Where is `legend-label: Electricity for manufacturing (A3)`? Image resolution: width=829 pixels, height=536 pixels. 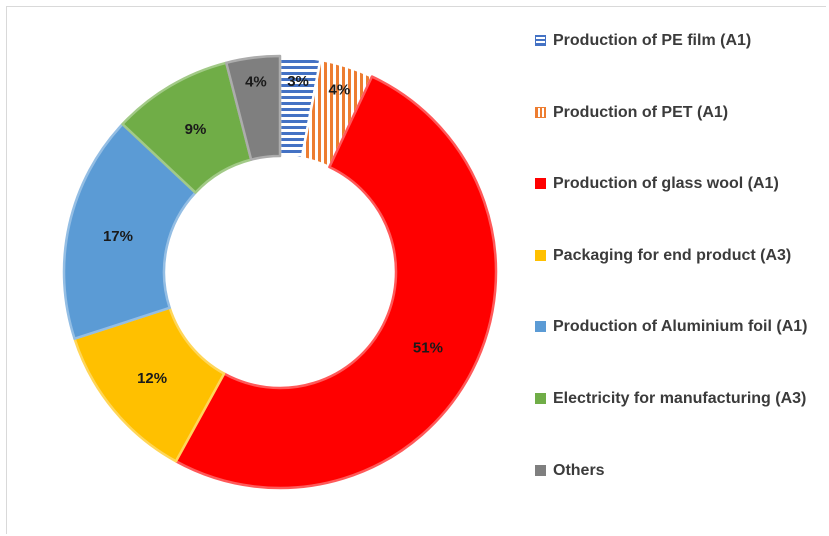 legend-label: Electricity for manufacturing (A3) is located at coordinates (680, 398).